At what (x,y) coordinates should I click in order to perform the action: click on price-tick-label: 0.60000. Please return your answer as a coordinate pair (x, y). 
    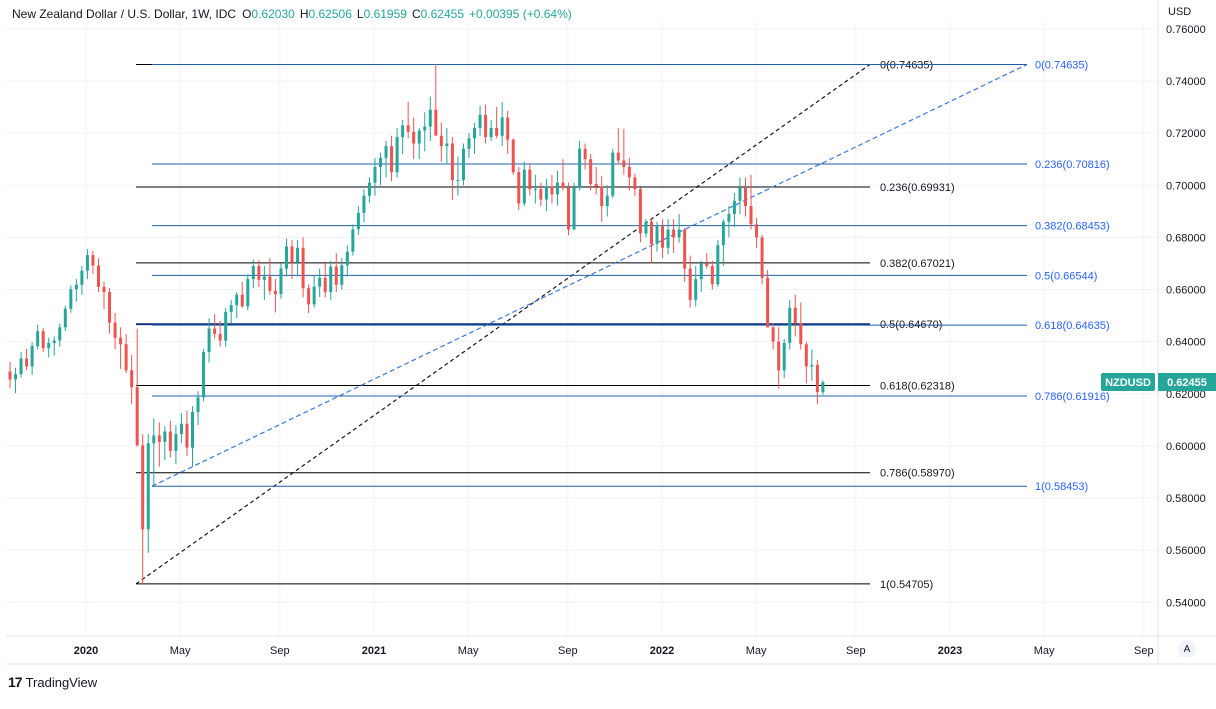
    Looking at the image, I should click on (1186, 447).